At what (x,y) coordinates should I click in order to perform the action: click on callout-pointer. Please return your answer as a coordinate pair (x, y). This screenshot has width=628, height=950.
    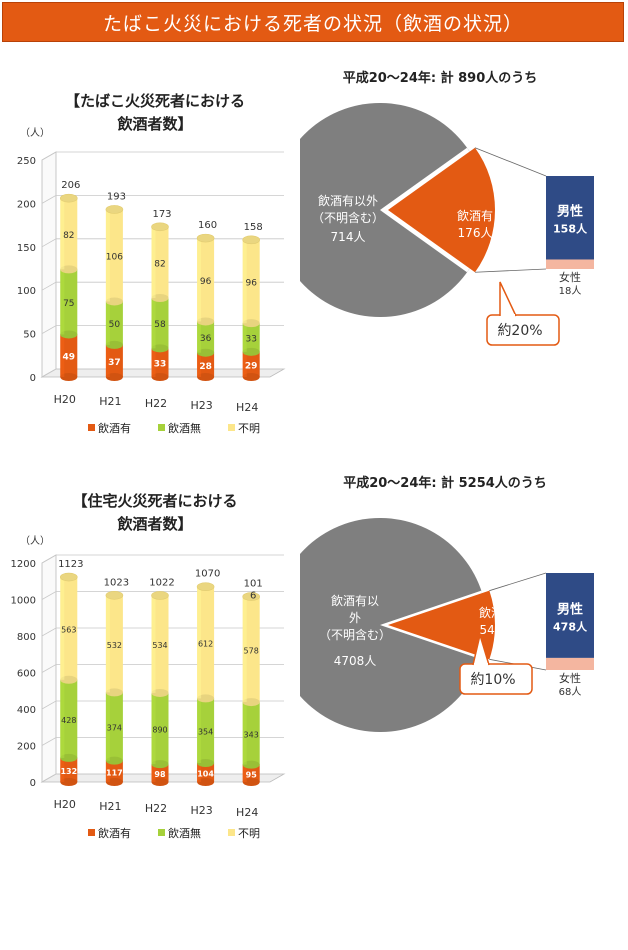
    Looking at the image, I should click on (508, 299).